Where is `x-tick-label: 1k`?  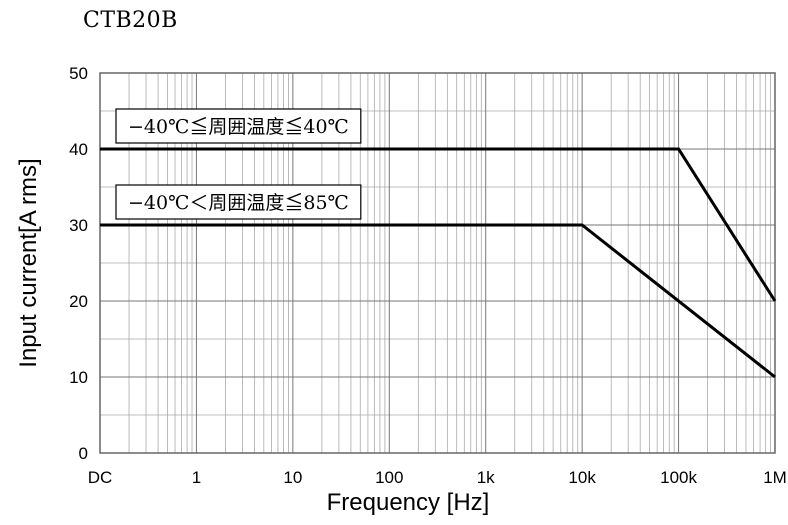 x-tick-label: 1k is located at coordinates (486, 477).